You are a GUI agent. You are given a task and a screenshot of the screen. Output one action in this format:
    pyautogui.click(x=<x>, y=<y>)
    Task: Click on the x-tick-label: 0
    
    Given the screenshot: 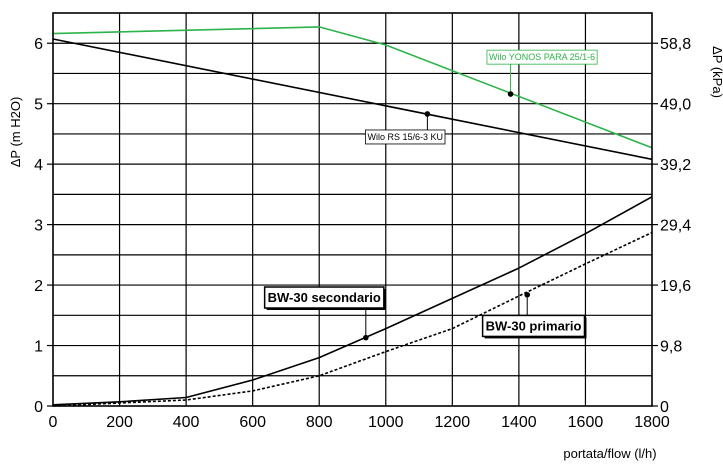 What is the action you would take?
    pyautogui.click(x=53, y=422)
    